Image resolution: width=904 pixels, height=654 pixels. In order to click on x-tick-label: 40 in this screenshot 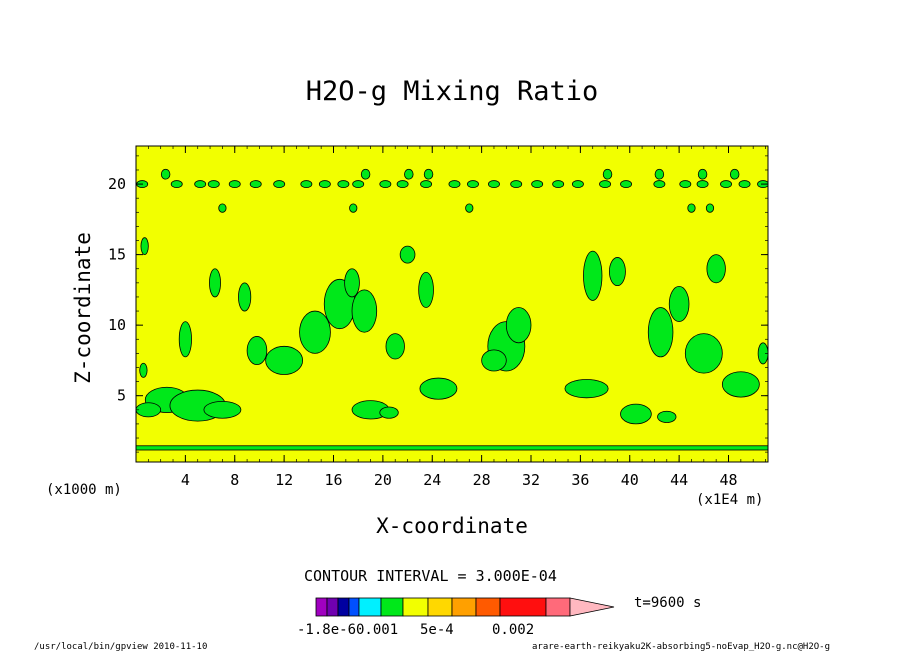, I will do `click(630, 480)`.